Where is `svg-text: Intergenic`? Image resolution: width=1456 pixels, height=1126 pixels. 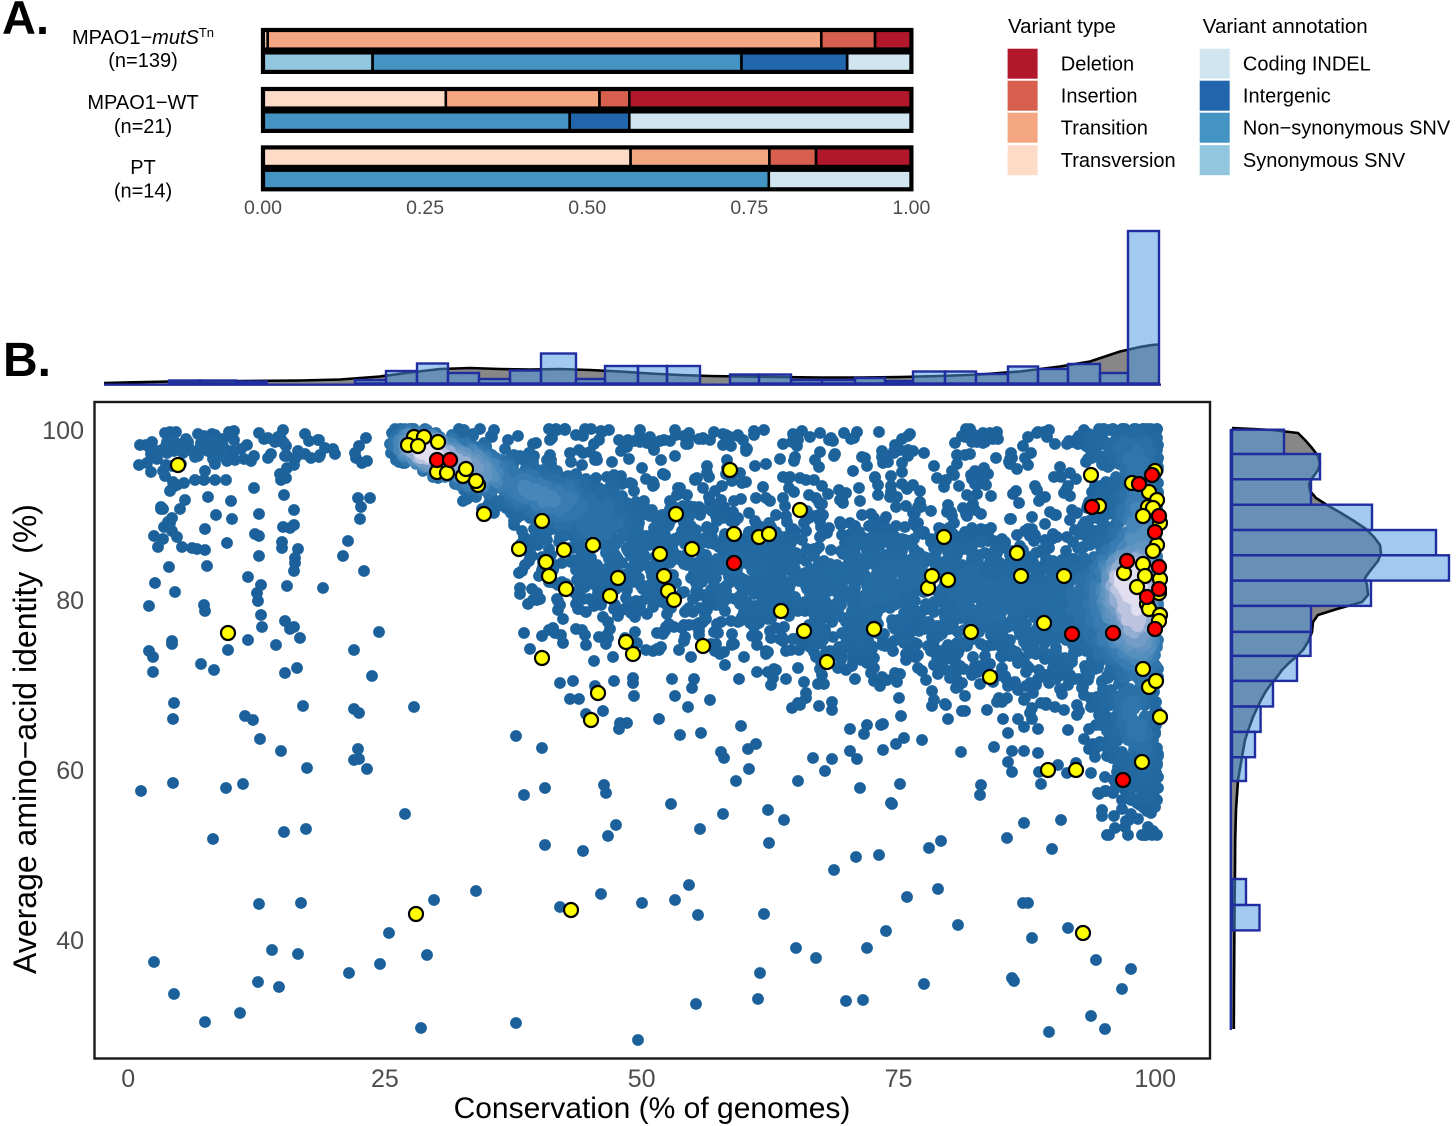
svg-text: Intergenic is located at coordinates (1287, 97).